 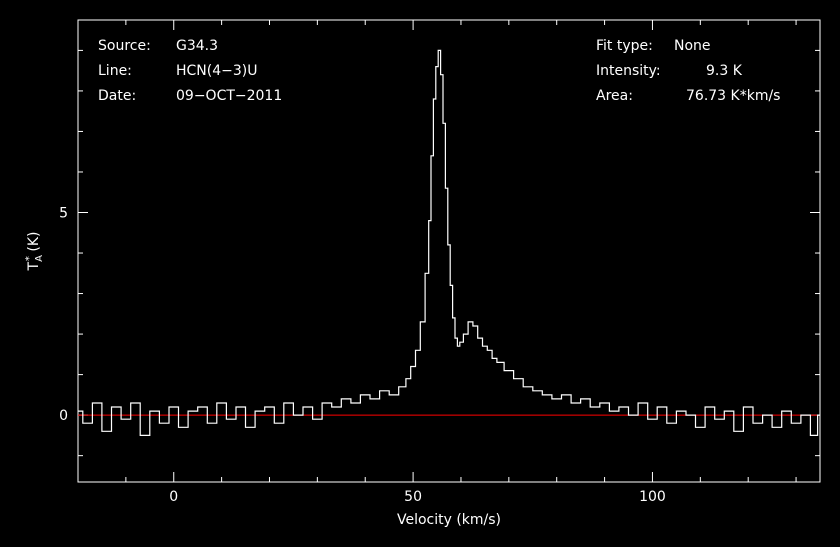 I want to click on intensity-label: Intensity:, so click(x=628, y=71).